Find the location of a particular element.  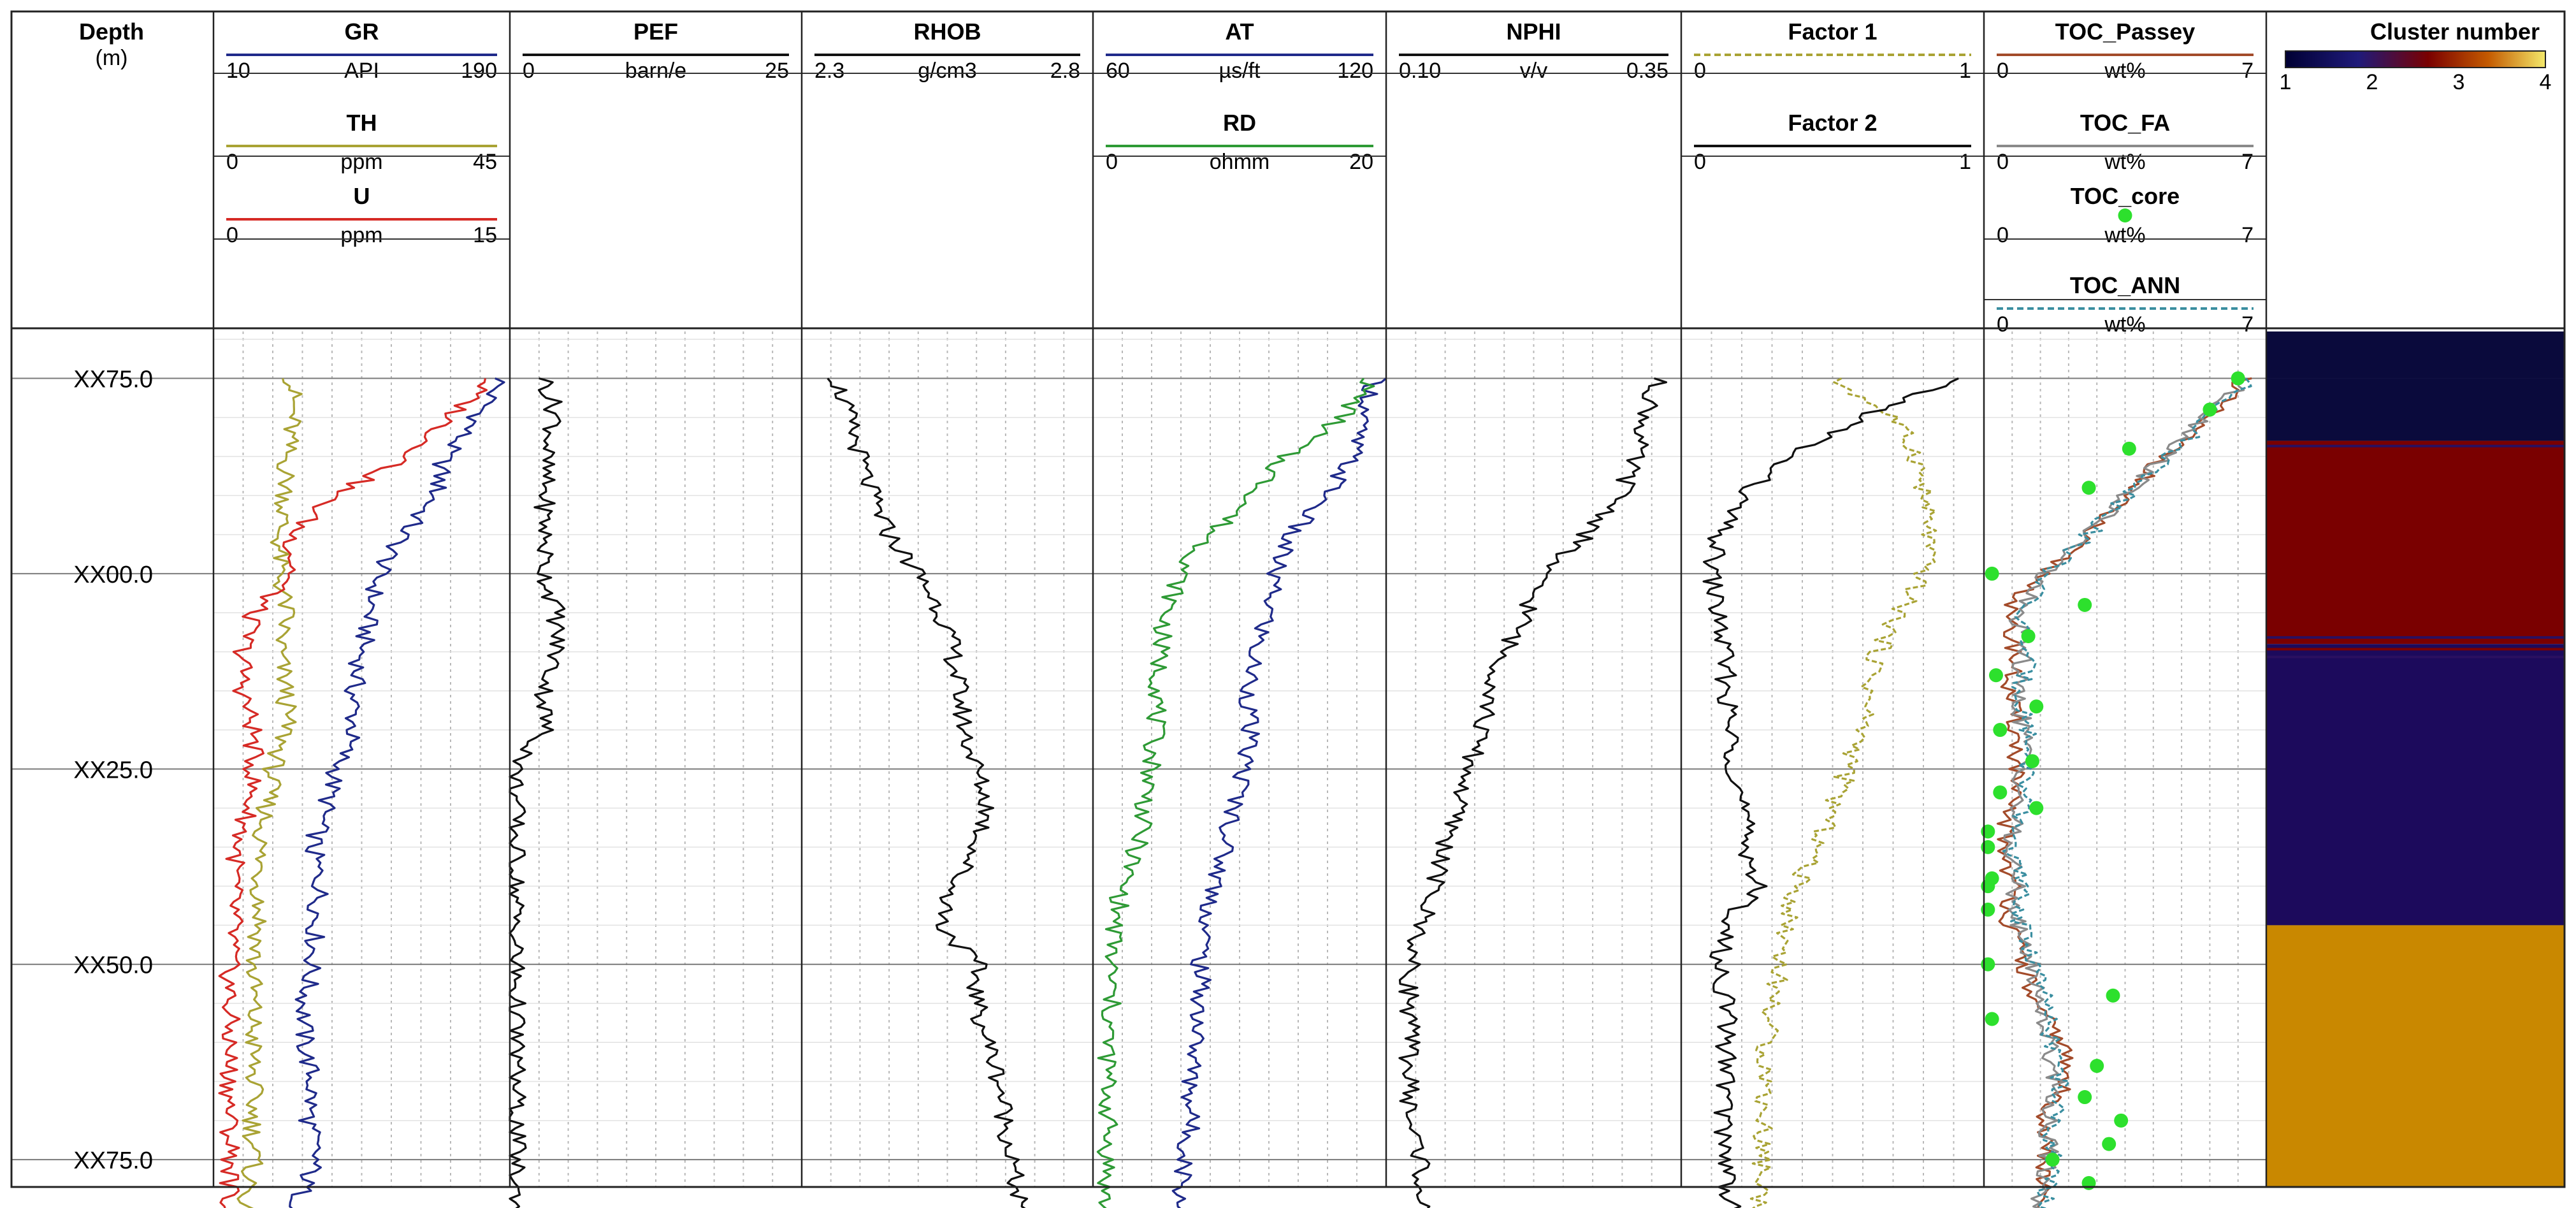

curve-nphi is located at coordinates (1532, 793).